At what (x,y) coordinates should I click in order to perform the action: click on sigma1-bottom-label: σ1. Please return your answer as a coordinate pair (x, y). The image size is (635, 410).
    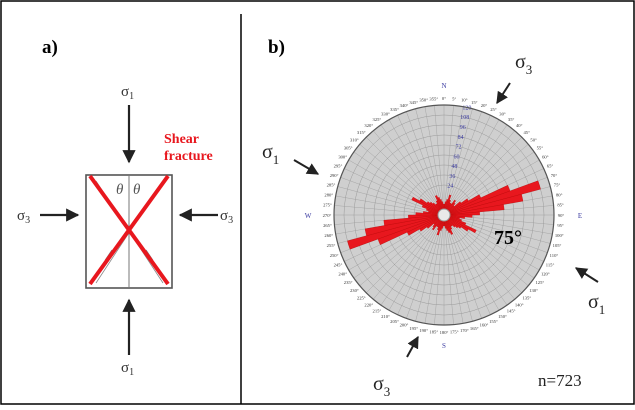
    Looking at the image, I should click on (127, 369).